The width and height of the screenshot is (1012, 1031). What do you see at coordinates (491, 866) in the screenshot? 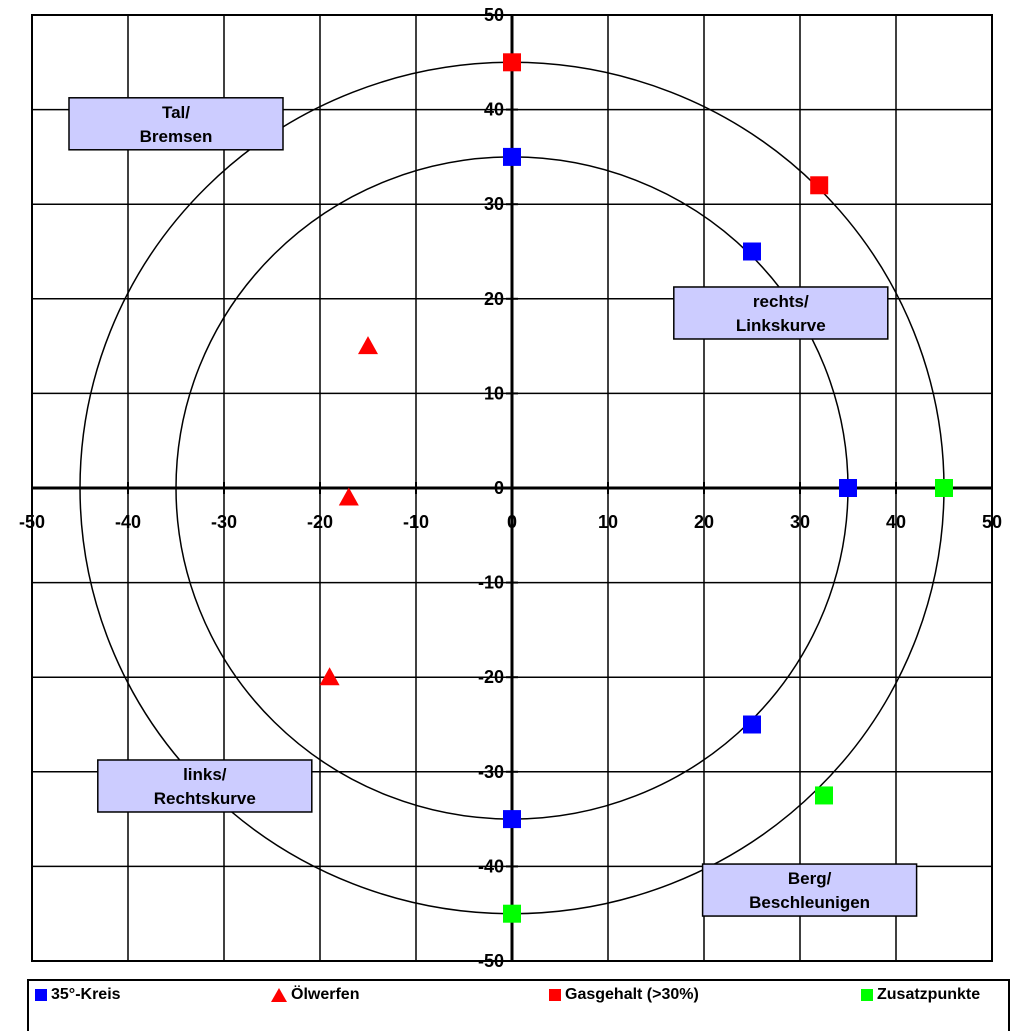
I see `y-tick-label: -40` at bounding box center [491, 866].